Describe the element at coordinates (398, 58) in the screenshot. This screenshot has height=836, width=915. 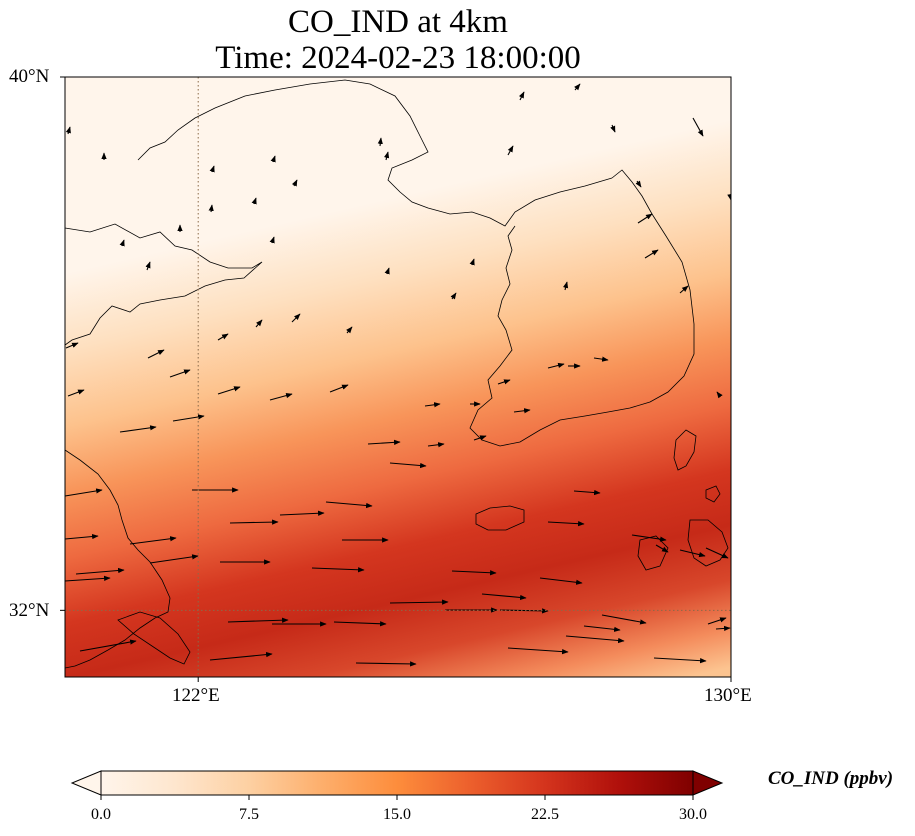
I see `title-line-2: Time: 2024-02-23 18:00:00` at that location.